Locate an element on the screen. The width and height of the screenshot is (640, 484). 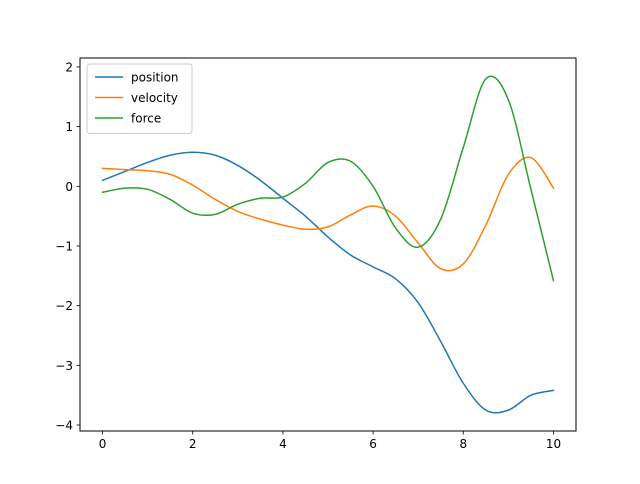
y-tick-label: 0 is located at coordinates (69, 187).